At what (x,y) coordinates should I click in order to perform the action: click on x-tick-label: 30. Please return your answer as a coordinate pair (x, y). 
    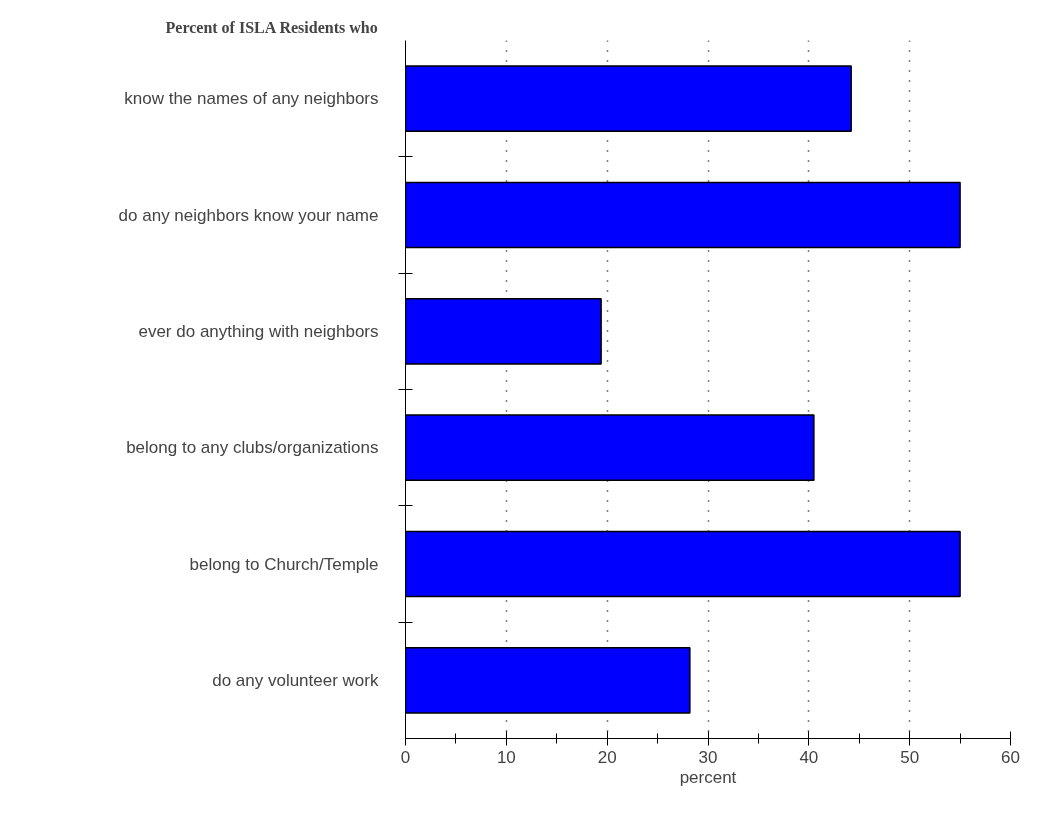
    Looking at the image, I should click on (708, 757).